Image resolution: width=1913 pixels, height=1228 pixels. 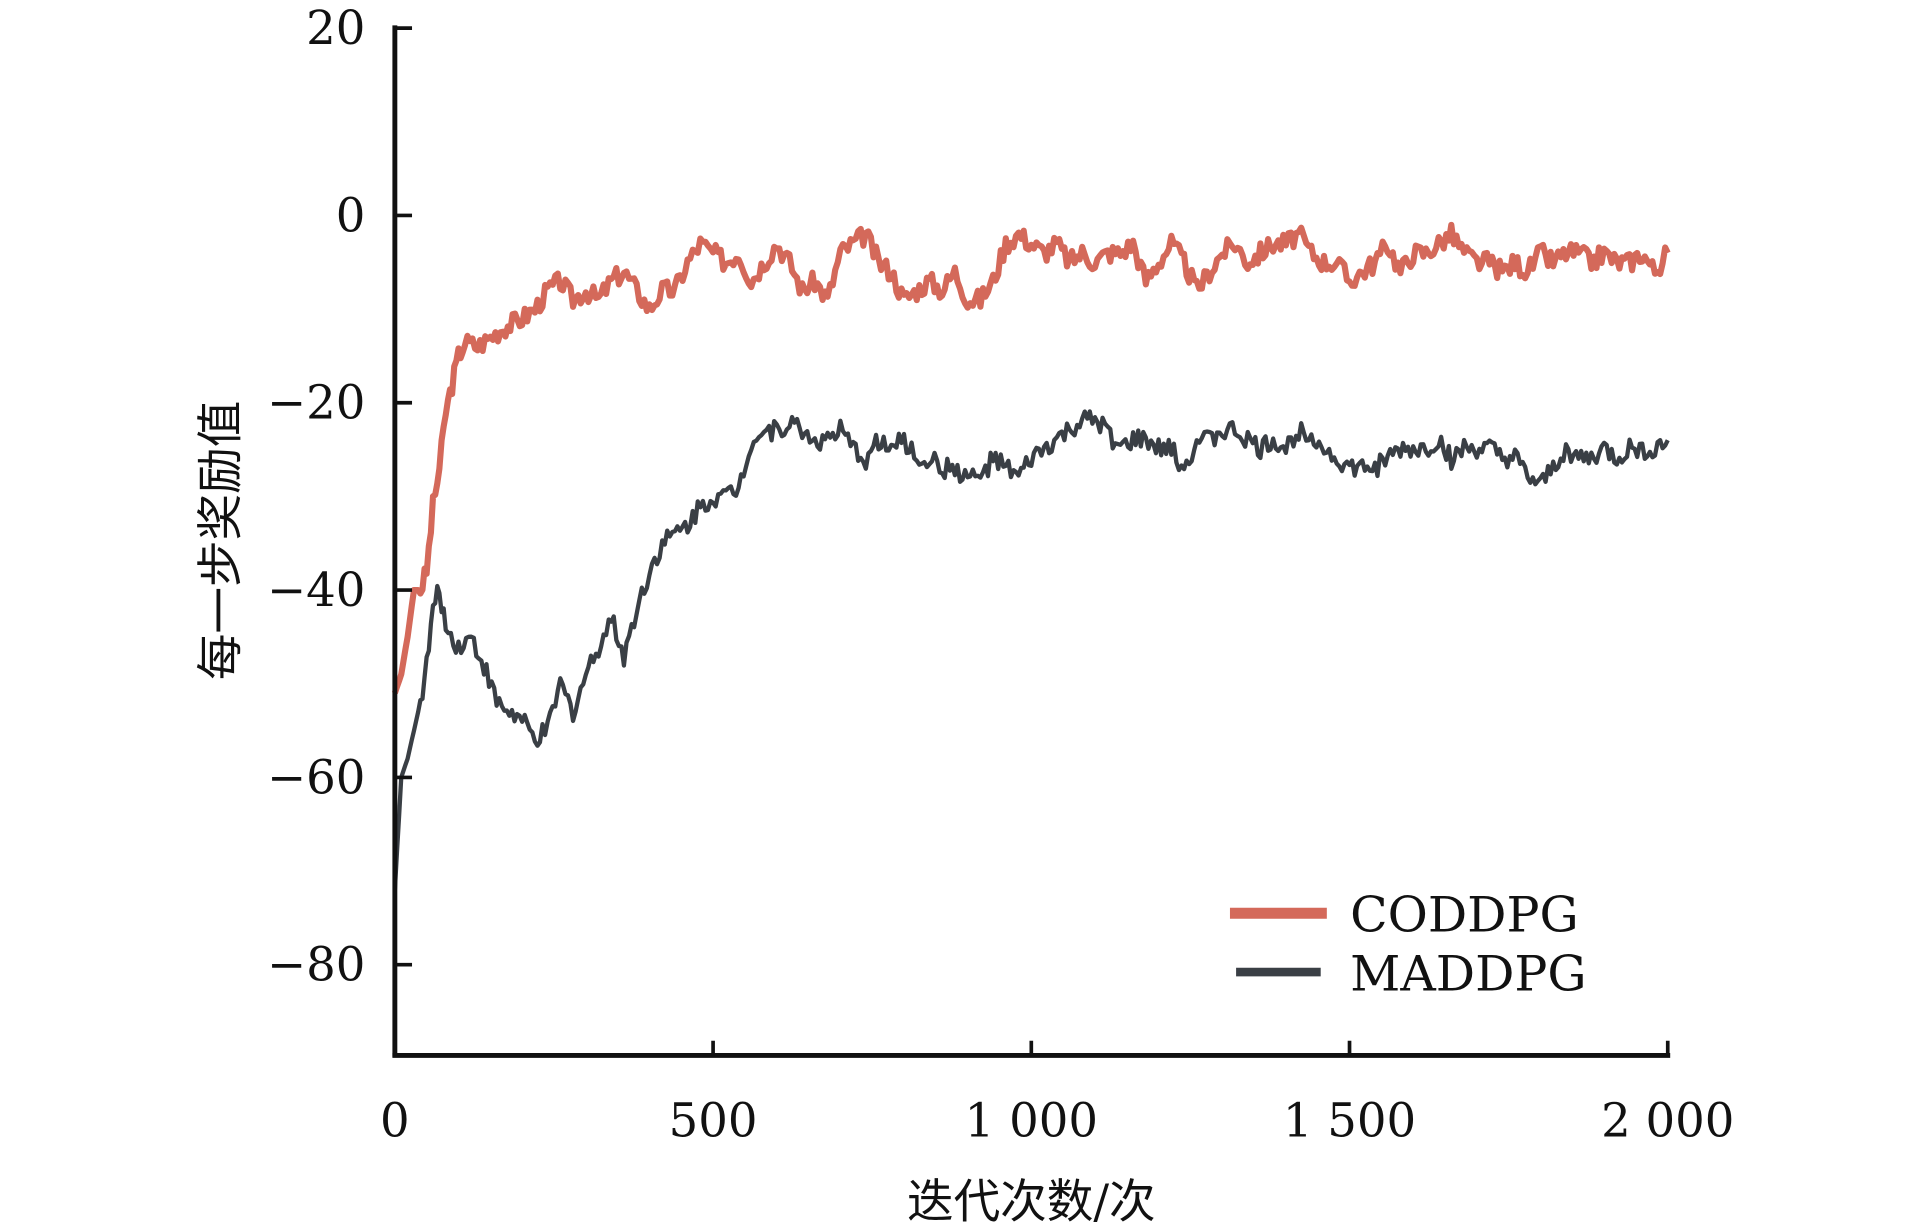 What do you see at coordinates (1031, 1201) in the screenshot?
I see `x-axis-label: 迭代次数/次` at bounding box center [1031, 1201].